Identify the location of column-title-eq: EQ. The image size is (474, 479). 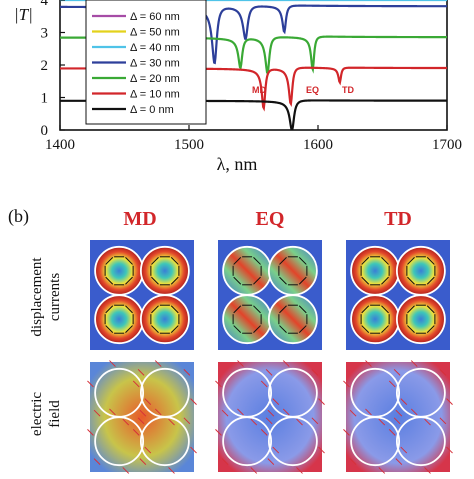
(270, 219).